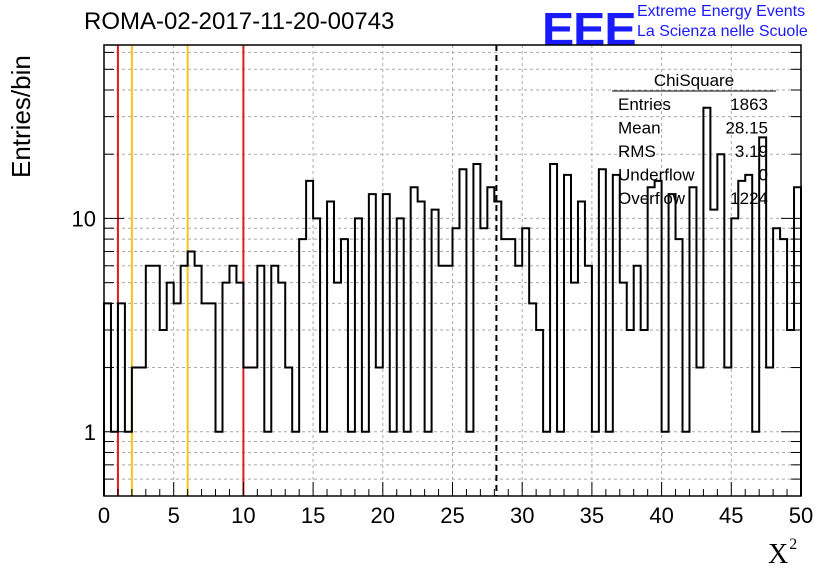  Describe the element at coordinates (694, 80) in the screenshot. I see `stats-title: ChiSquare` at that location.